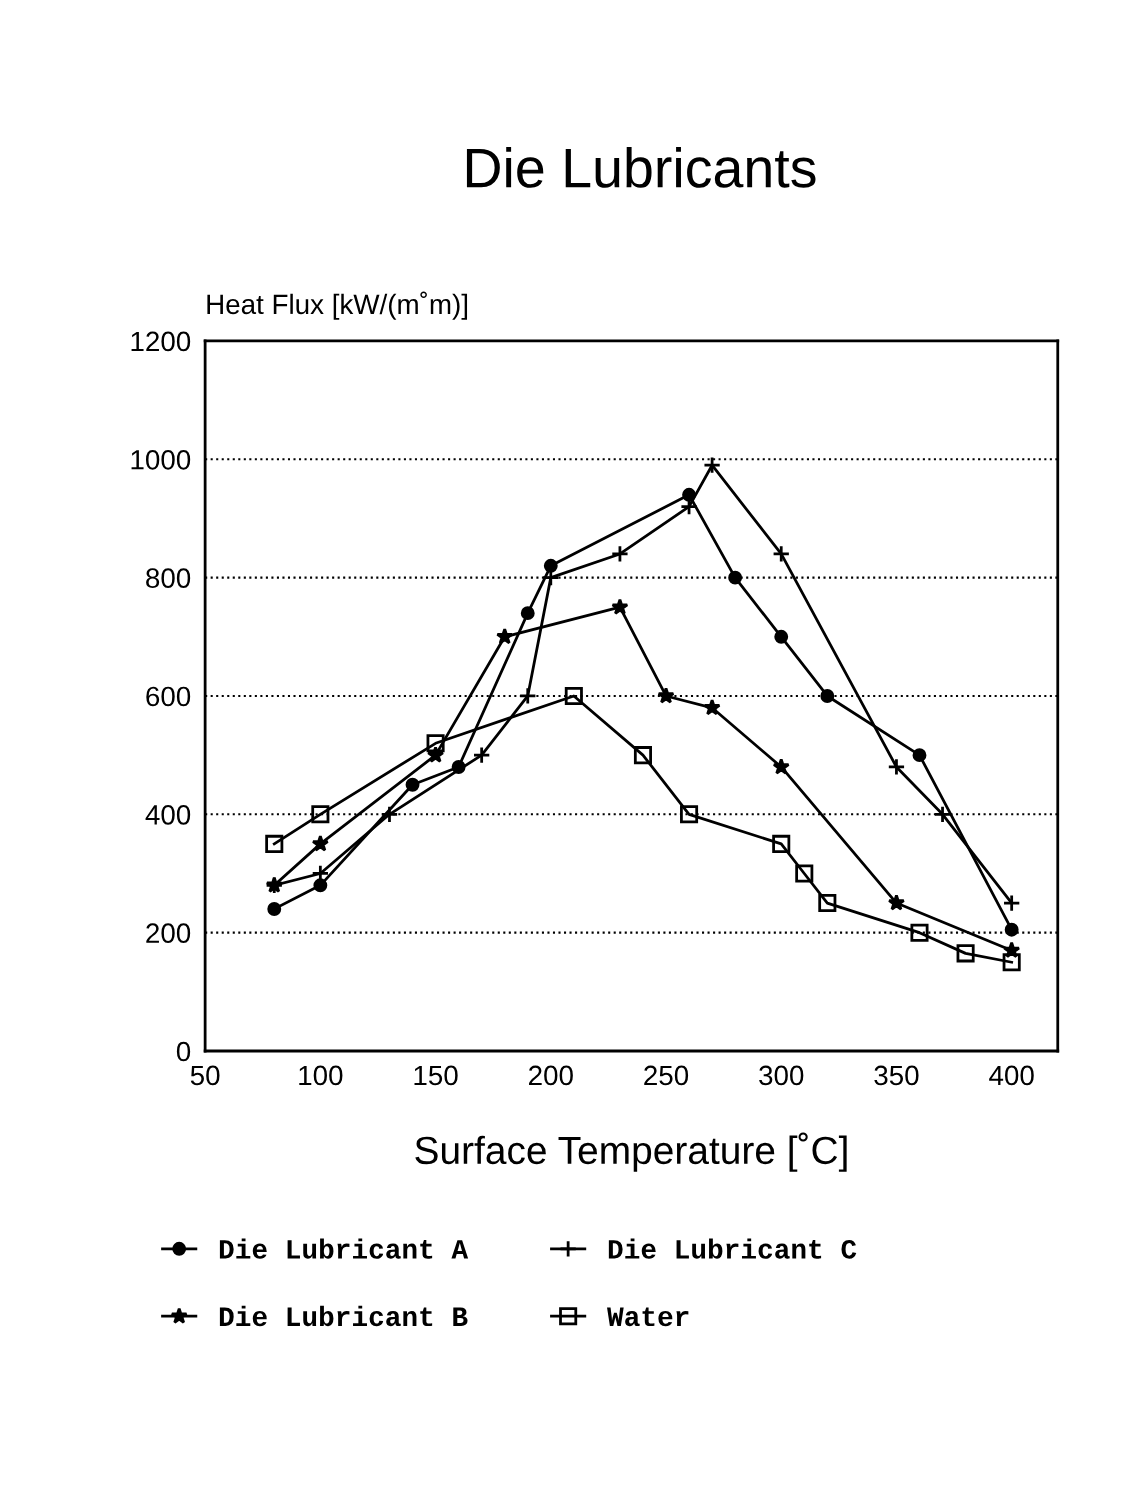 This screenshot has width=1146, height=1498. Describe the element at coordinates (631, 1152) in the screenshot. I see `x-axis-title: Surface Temperature [˚C]` at that location.